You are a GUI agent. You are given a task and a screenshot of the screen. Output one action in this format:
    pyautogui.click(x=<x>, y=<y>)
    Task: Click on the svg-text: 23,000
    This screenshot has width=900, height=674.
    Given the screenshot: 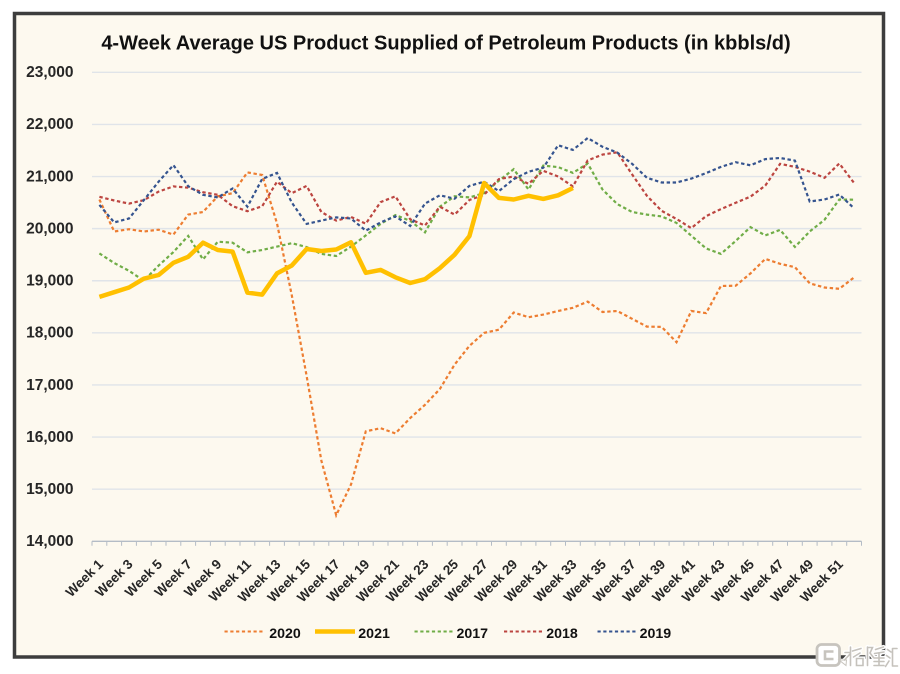 What is the action you would take?
    pyautogui.click(x=49, y=72)
    